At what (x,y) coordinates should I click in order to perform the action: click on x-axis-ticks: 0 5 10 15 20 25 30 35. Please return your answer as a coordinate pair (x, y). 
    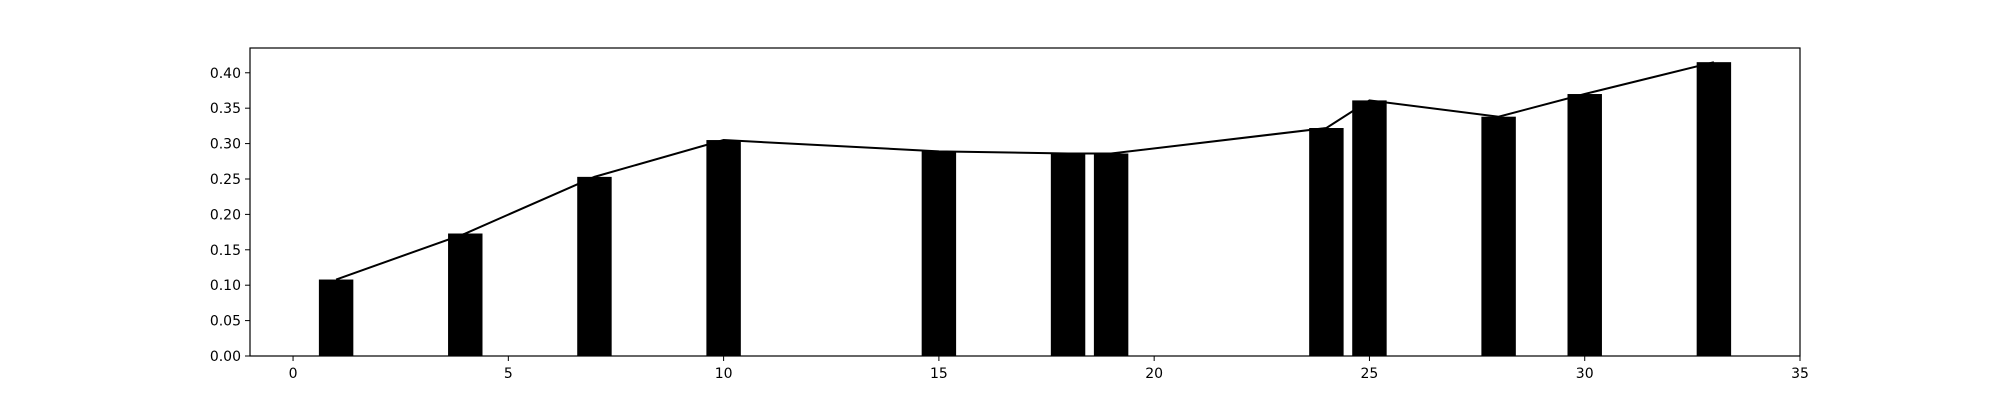
    Looking at the image, I should click on (1049, 369).